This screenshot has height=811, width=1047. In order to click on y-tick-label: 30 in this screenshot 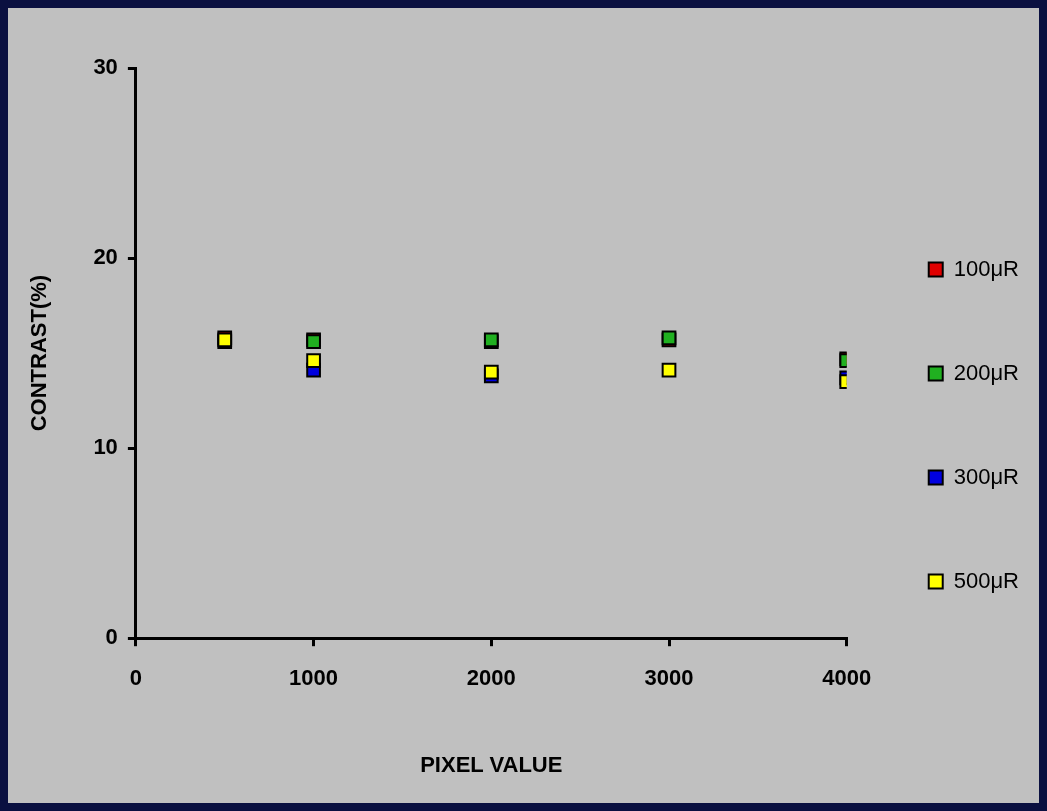, I will do `click(105, 67)`.